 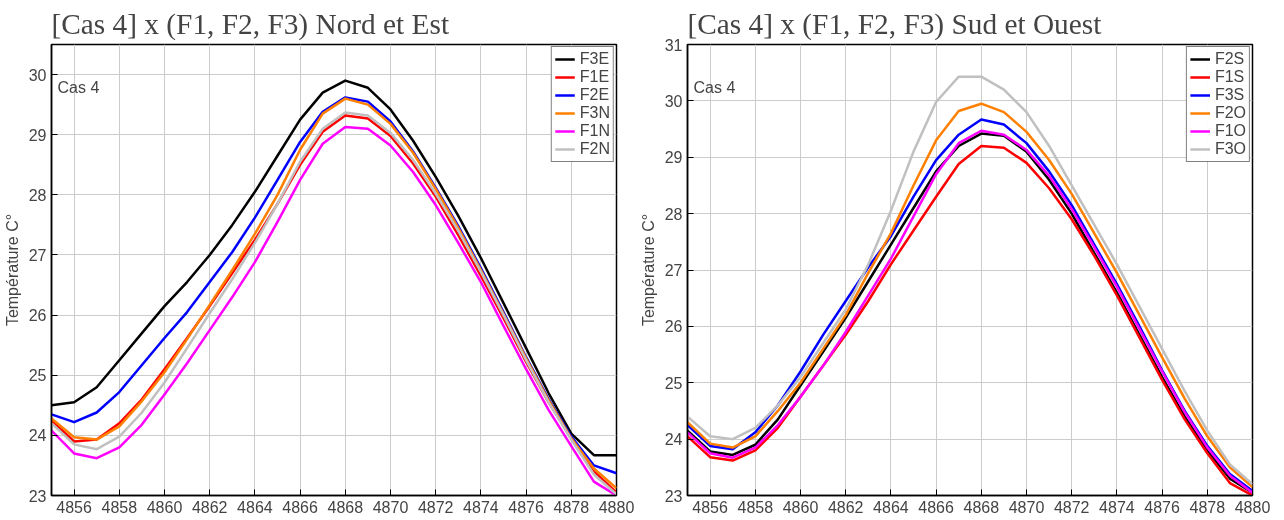 What do you see at coordinates (594, 131) in the screenshot?
I see `legend-label: F1N` at bounding box center [594, 131].